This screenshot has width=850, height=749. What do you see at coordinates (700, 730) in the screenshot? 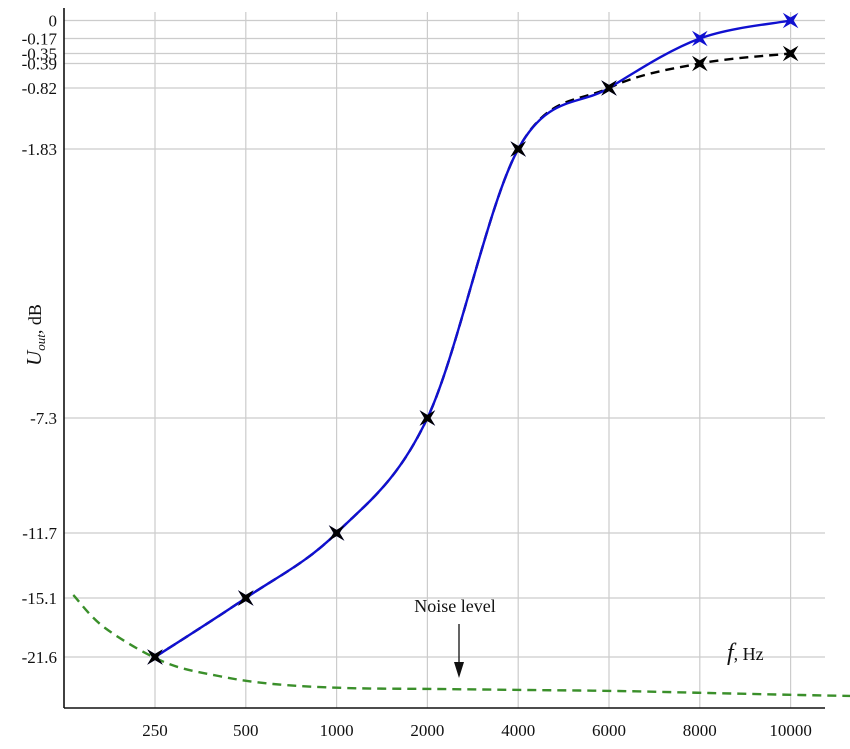
I see `x-tick-label: 8000` at bounding box center [700, 730].